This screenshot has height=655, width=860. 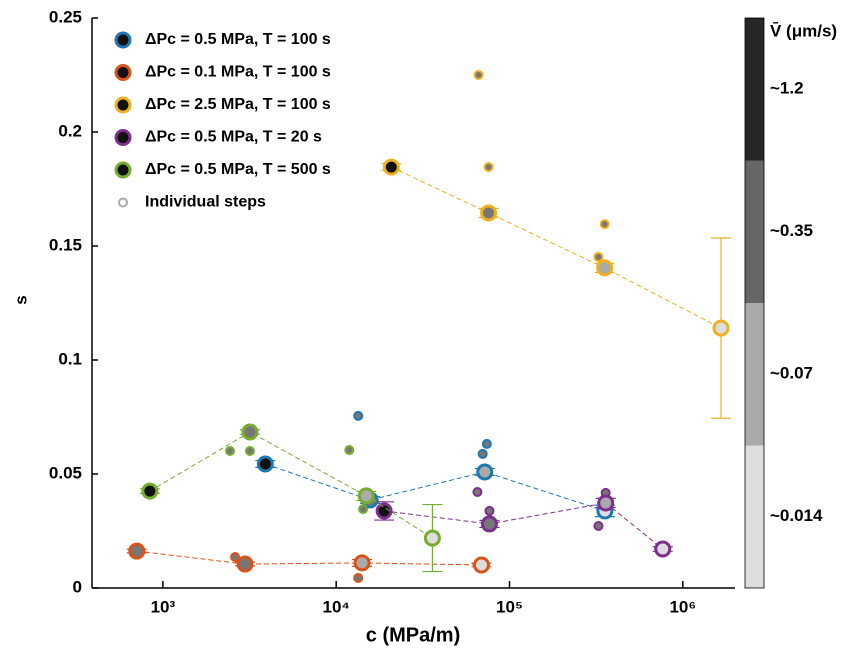 What do you see at coordinates (803, 30) in the screenshot?
I see `colorbar-title: V̄ (μm/s)` at bounding box center [803, 30].